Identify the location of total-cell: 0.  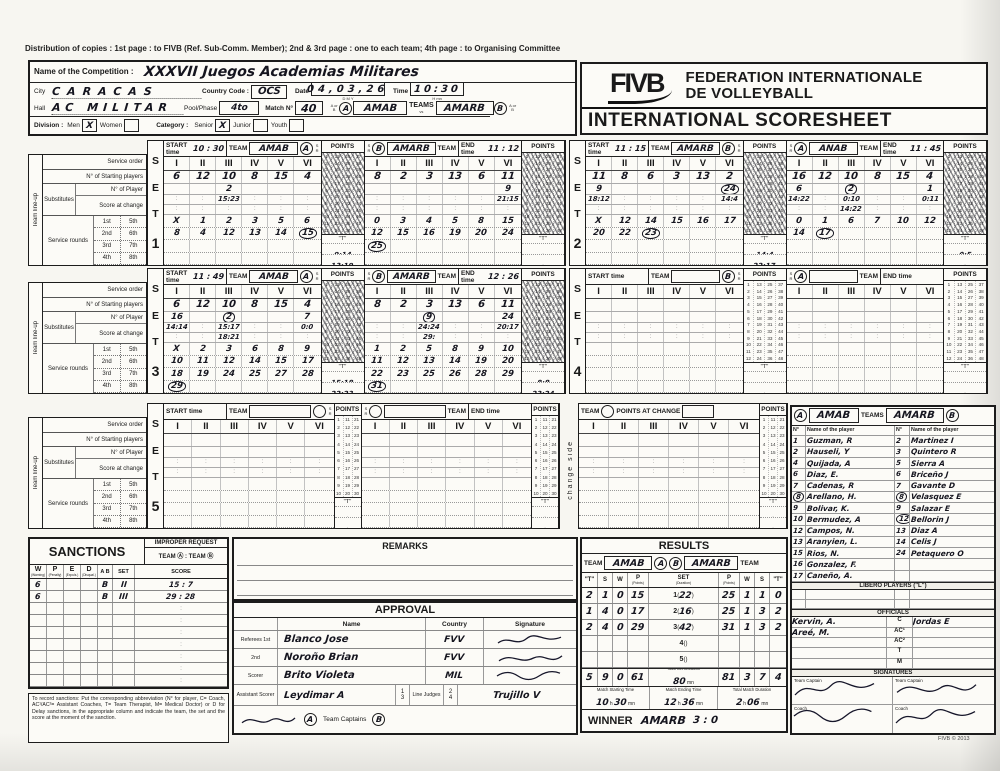
(620, 677).